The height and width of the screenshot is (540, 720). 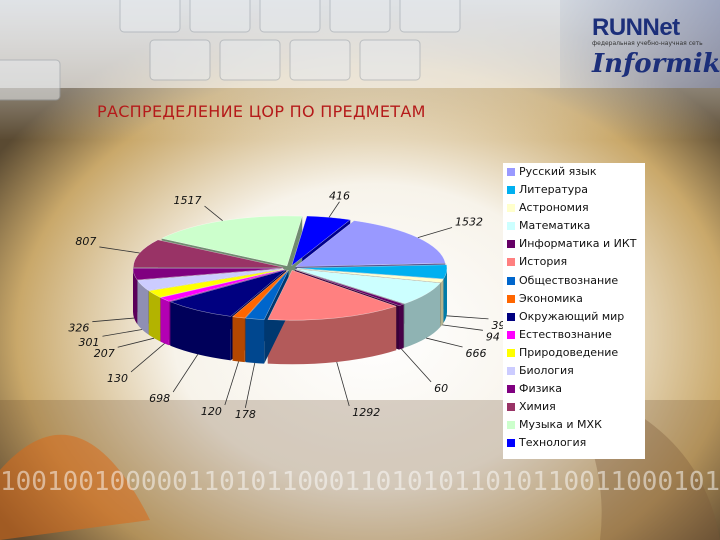 I want to click on legend-label: Технология, so click(x=553, y=443).